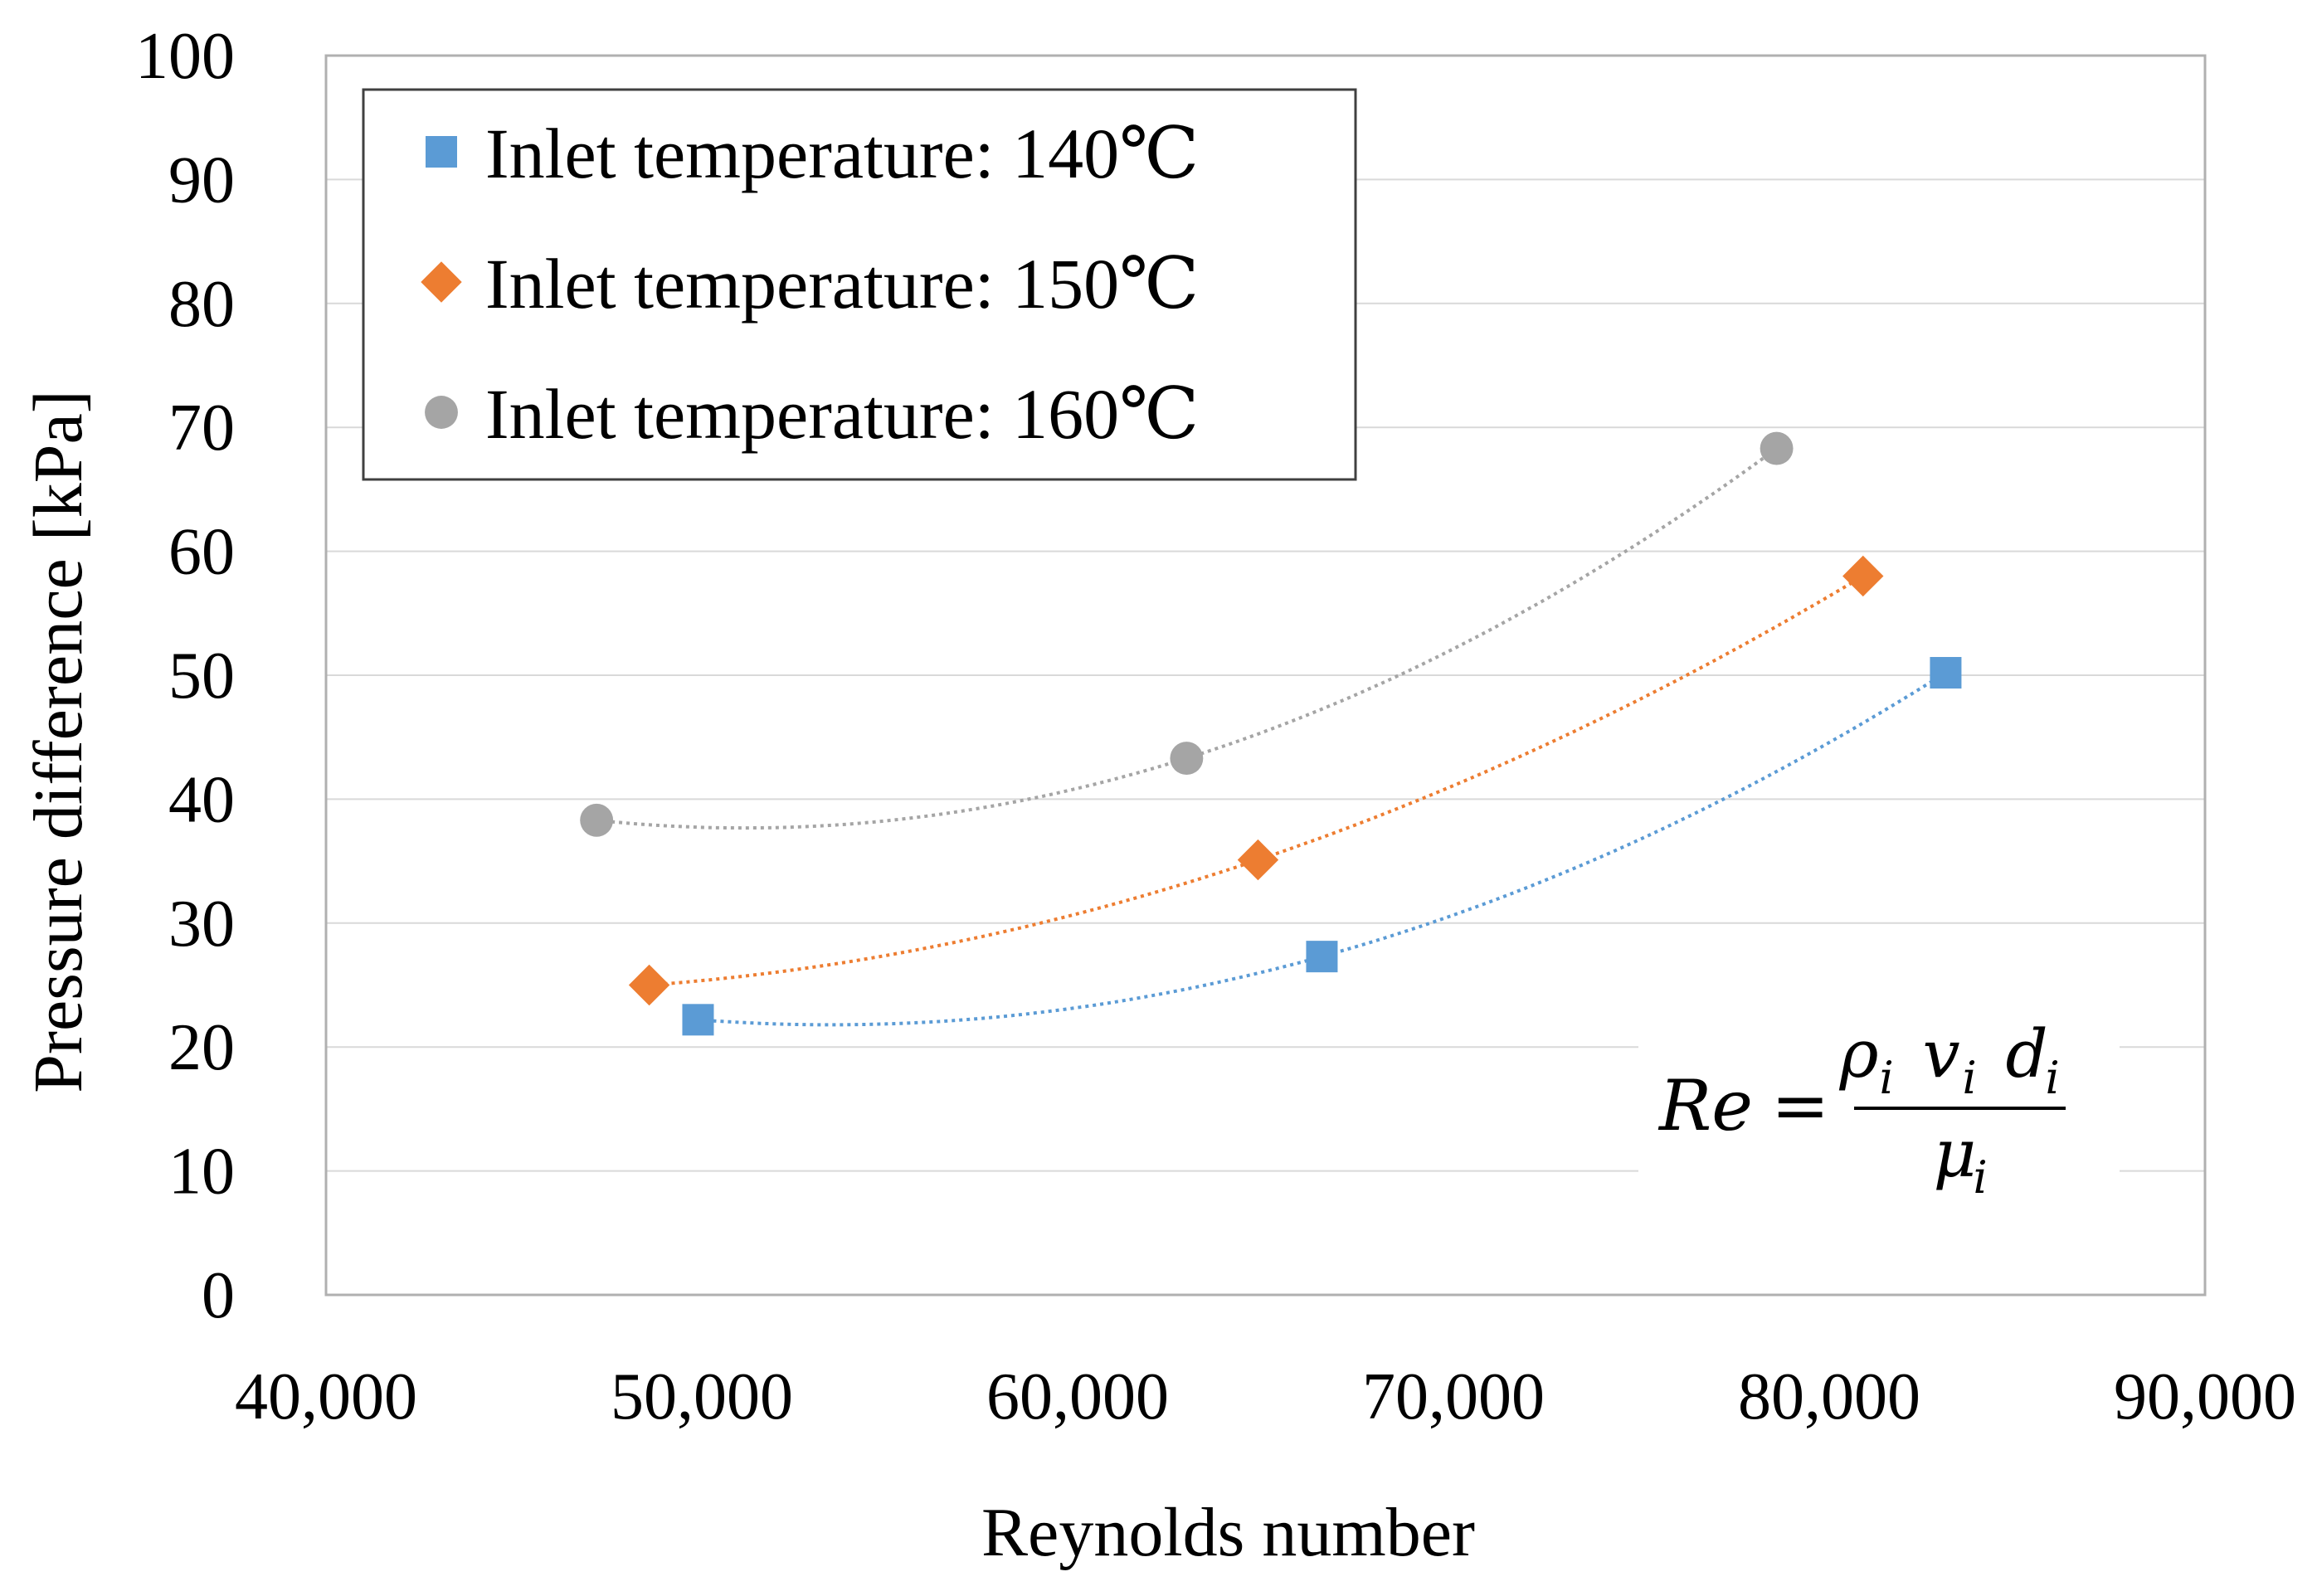 The image size is (2317, 1596). What do you see at coordinates (1859, 1053) in the screenshot?
I see `formula-numerator-term-0-base: ρ` at bounding box center [1859, 1053].